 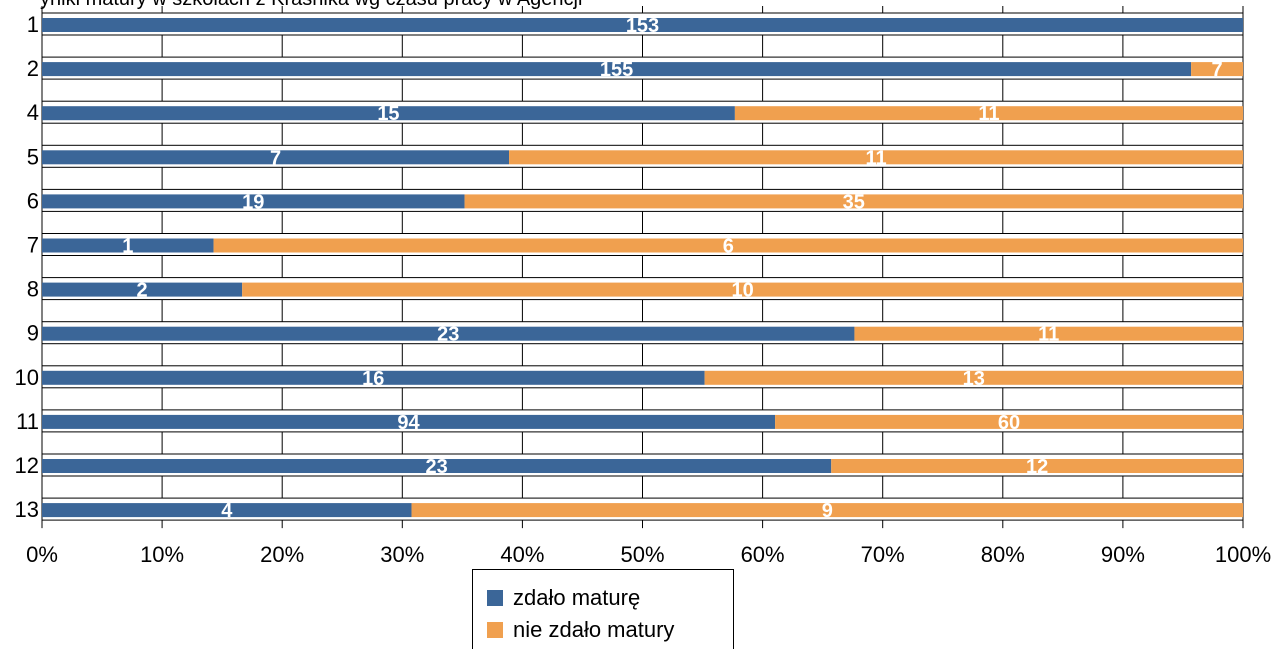 What do you see at coordinates (33, 245) in the screenshot?
I see `category-label: 7` at bounding box center [33, 245].